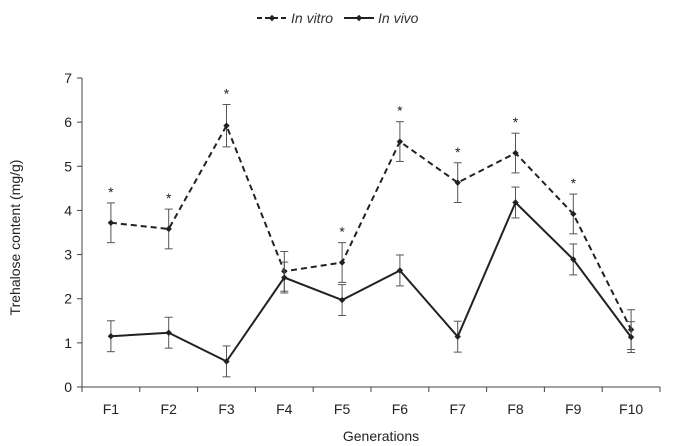  I want to click on legend-label: In vitro, so click(312, 18).